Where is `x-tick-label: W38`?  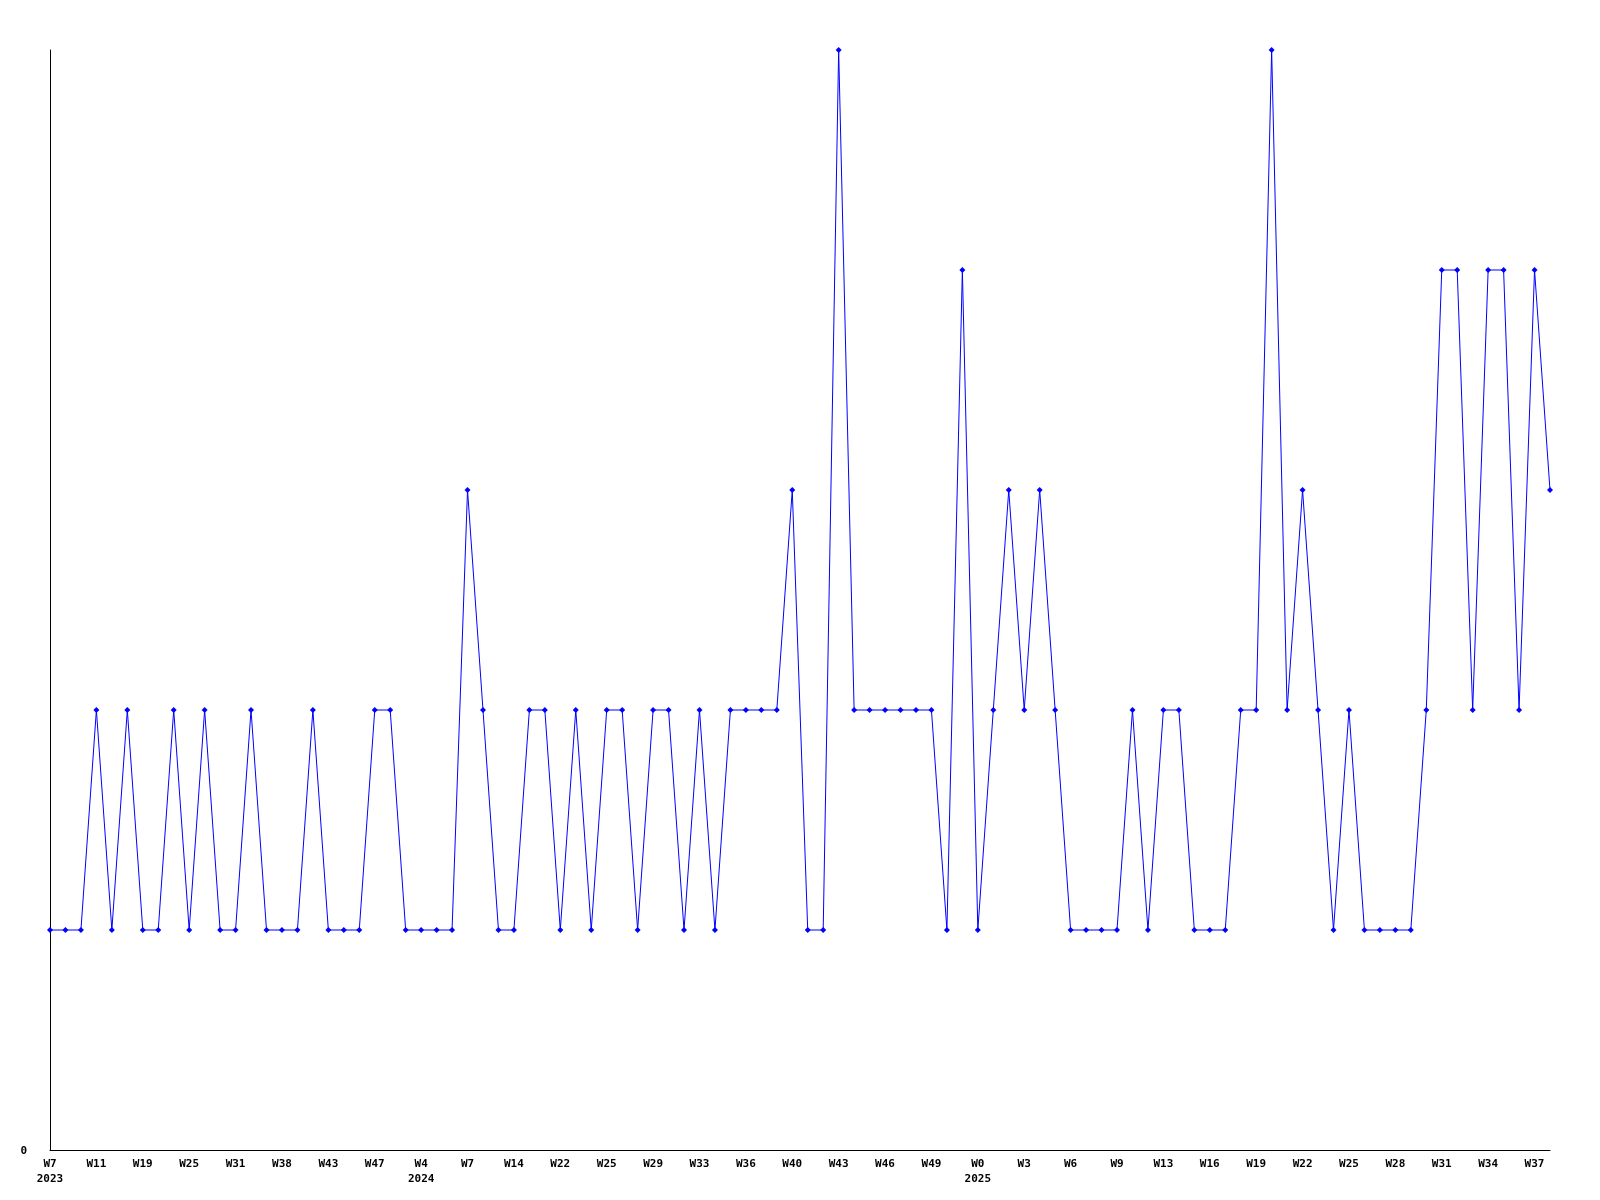
x-tick-label: W38 is located at coordinates (282, 1163).